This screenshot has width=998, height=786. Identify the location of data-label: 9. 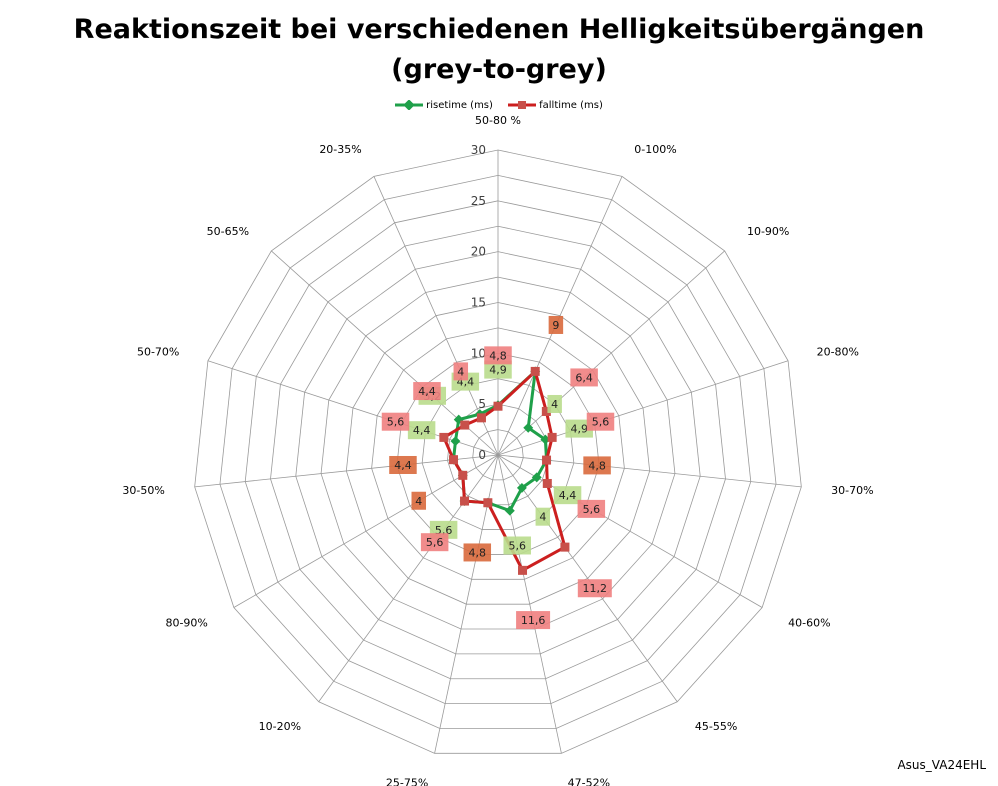
(555, 325).